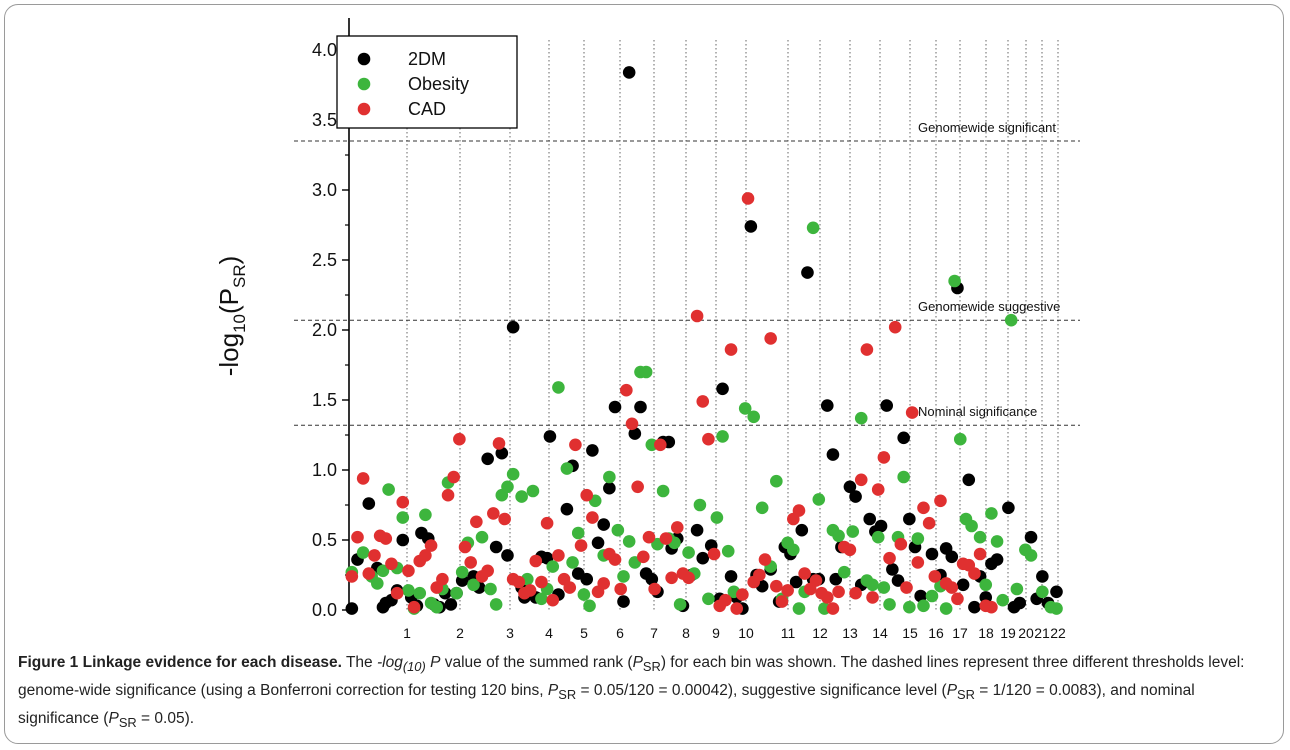  I want to click on y-axis-label: -log10(PSR), so click(231, 316).